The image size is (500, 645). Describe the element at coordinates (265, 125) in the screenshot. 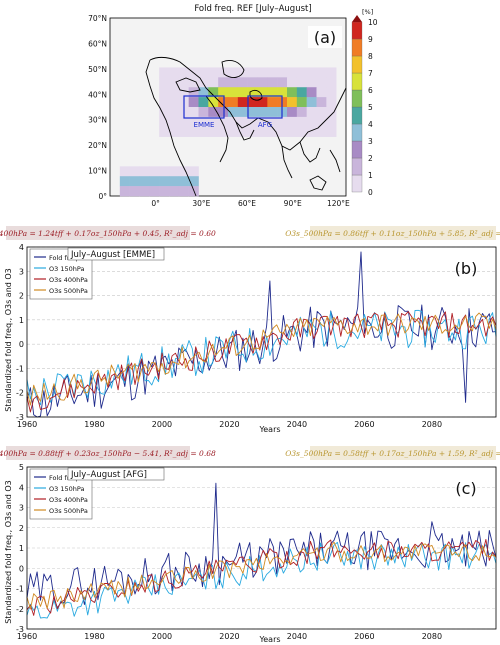

I see `afg-label: AFG` at that location.